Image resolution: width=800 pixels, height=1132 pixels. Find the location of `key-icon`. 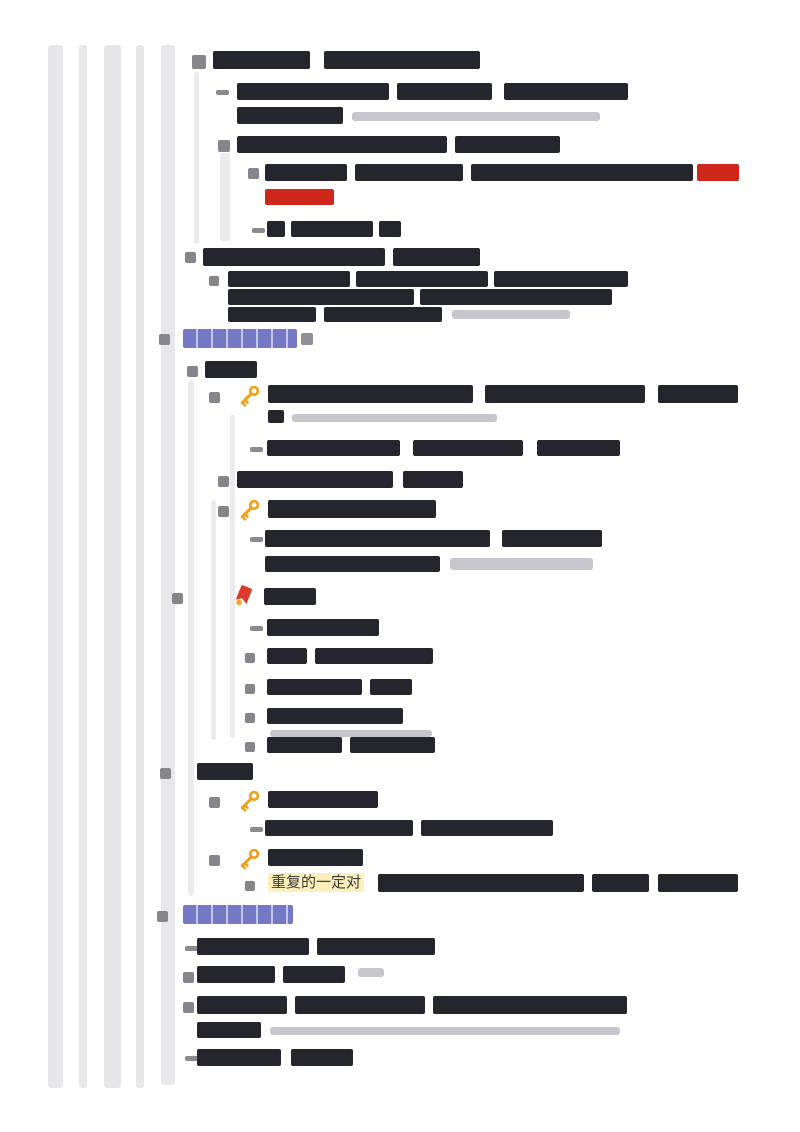

key-icon is located at coordinates (250, 801).